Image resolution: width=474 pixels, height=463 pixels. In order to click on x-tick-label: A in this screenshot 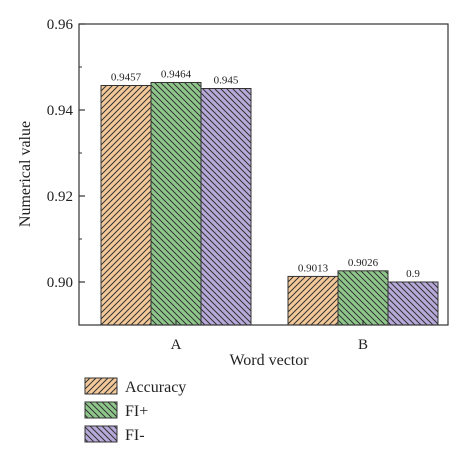, I will do `click(176, 345)`.